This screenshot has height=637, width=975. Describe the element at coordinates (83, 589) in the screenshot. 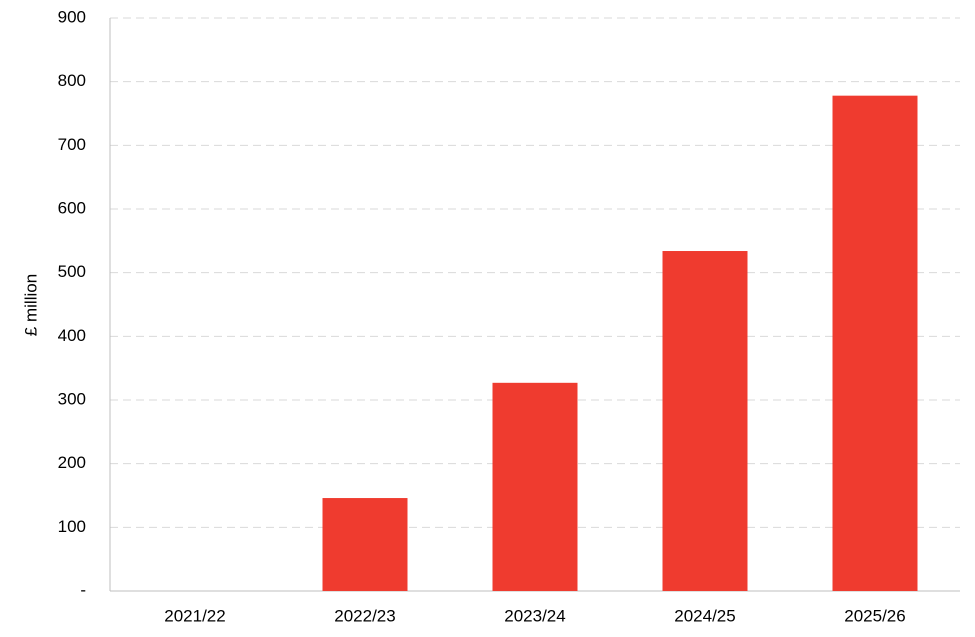

I see `y-tick-label: -` at that location.